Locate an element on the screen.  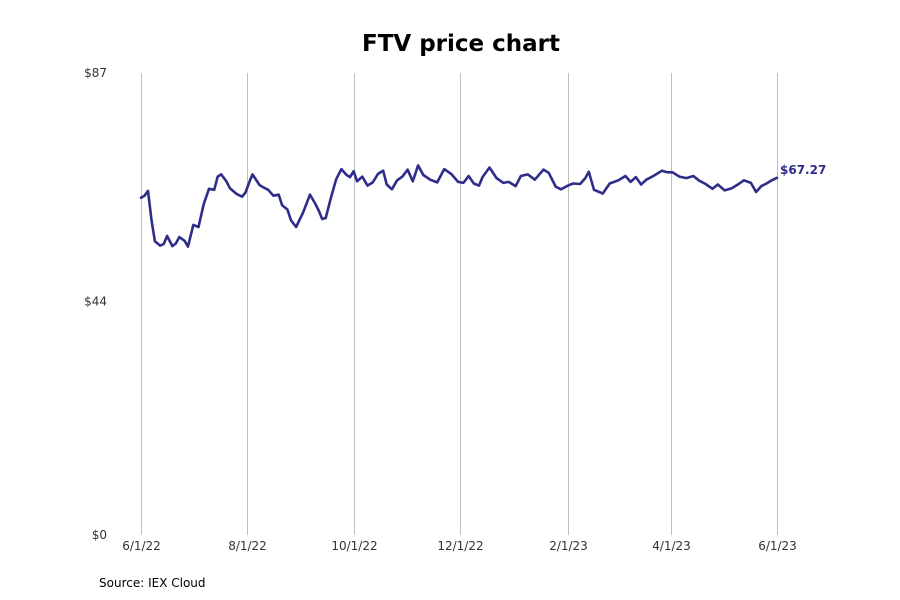
x-tick-label: 10/1/22 is located at coordinates (354, 546).